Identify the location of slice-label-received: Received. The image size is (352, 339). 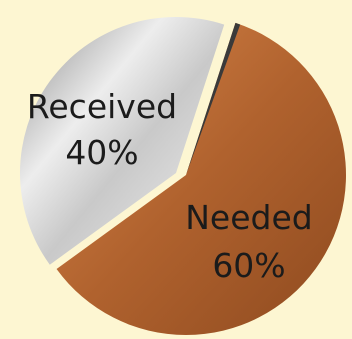
(102, 106).